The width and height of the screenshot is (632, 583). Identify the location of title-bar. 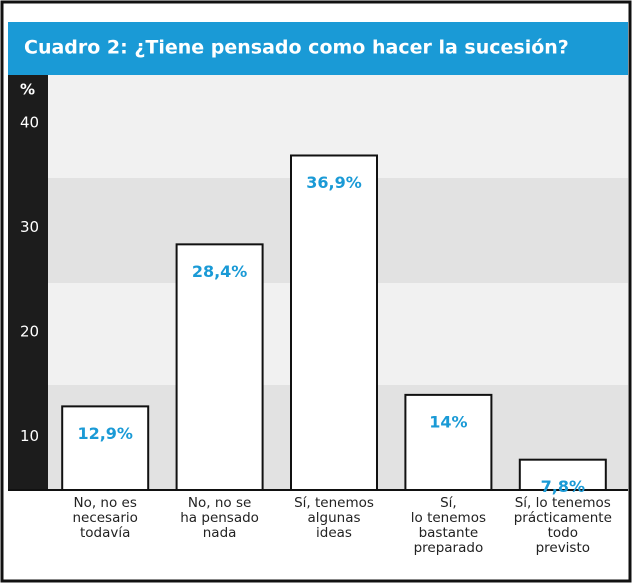
(318, 48).